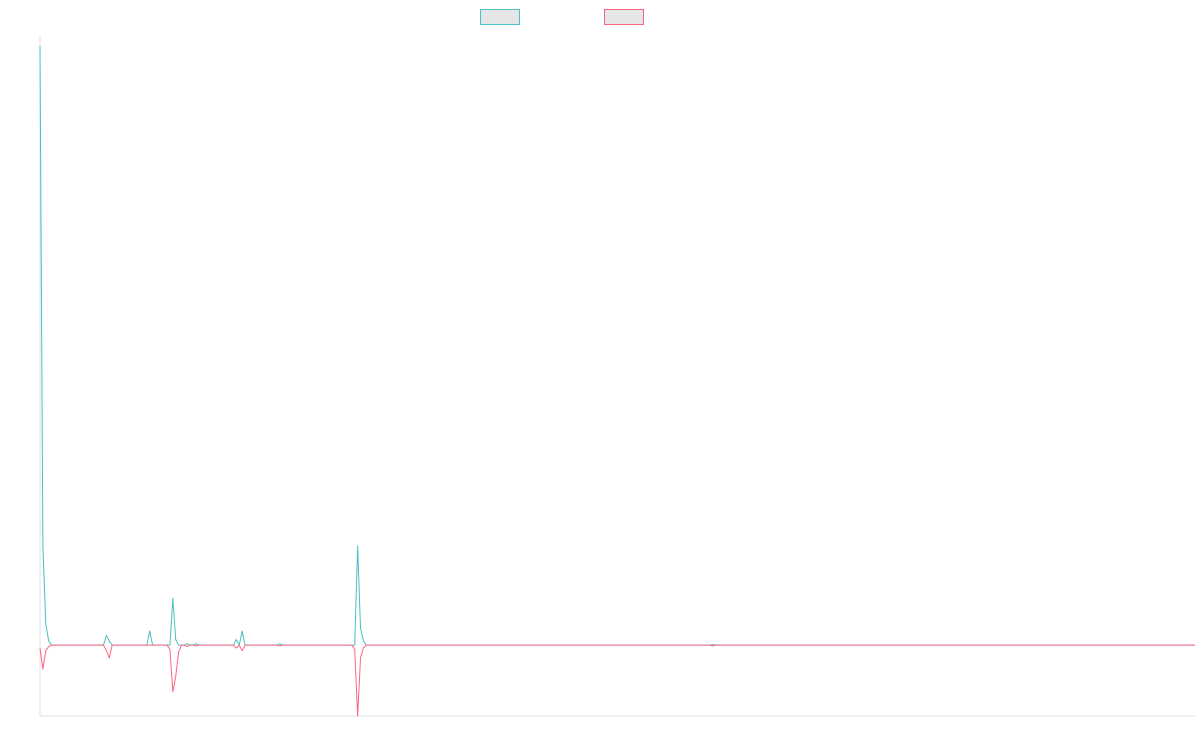 The width and height of the screenshot is (1200, 750). Describe the element at coordinates (600, 18) in the screenshot. I see `chart-legend` at that location.